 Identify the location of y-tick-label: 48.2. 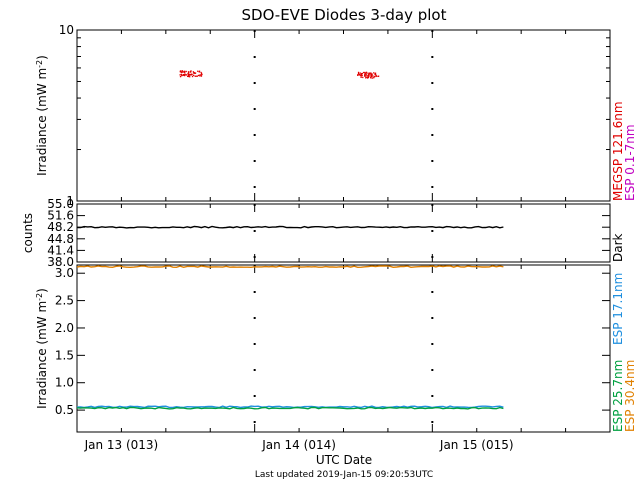
(60, 227).